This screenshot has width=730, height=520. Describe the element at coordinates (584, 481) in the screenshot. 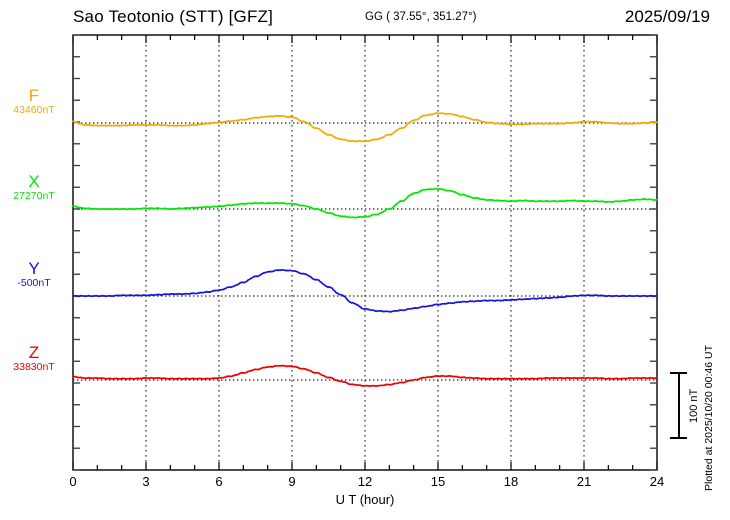

I see `x-tick-label: 21` at that location.